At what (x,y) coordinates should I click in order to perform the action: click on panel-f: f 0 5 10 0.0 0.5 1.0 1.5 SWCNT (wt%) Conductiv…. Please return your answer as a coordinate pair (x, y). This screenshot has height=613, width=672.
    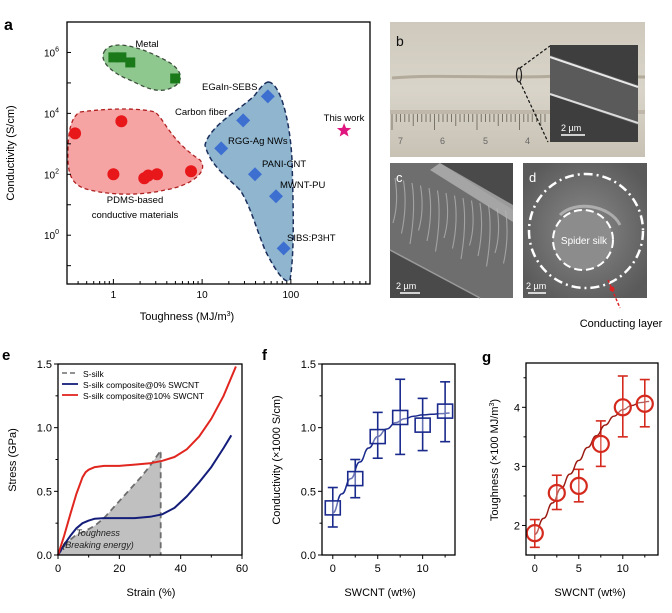
    Looking at the image, I should click on (359, 473).